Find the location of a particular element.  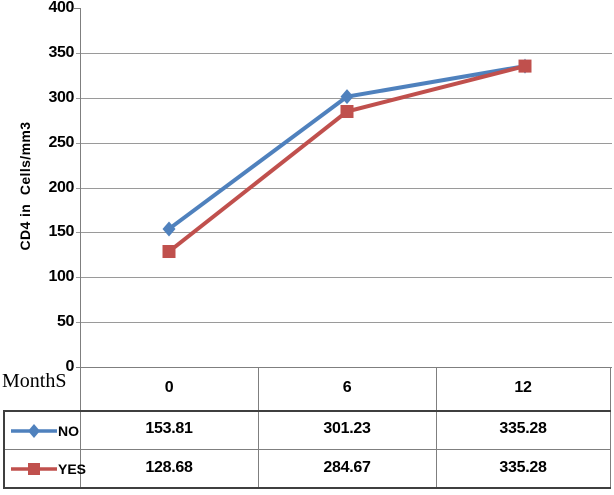

table-cell: 128.68 is located at coordinates (169, 467).